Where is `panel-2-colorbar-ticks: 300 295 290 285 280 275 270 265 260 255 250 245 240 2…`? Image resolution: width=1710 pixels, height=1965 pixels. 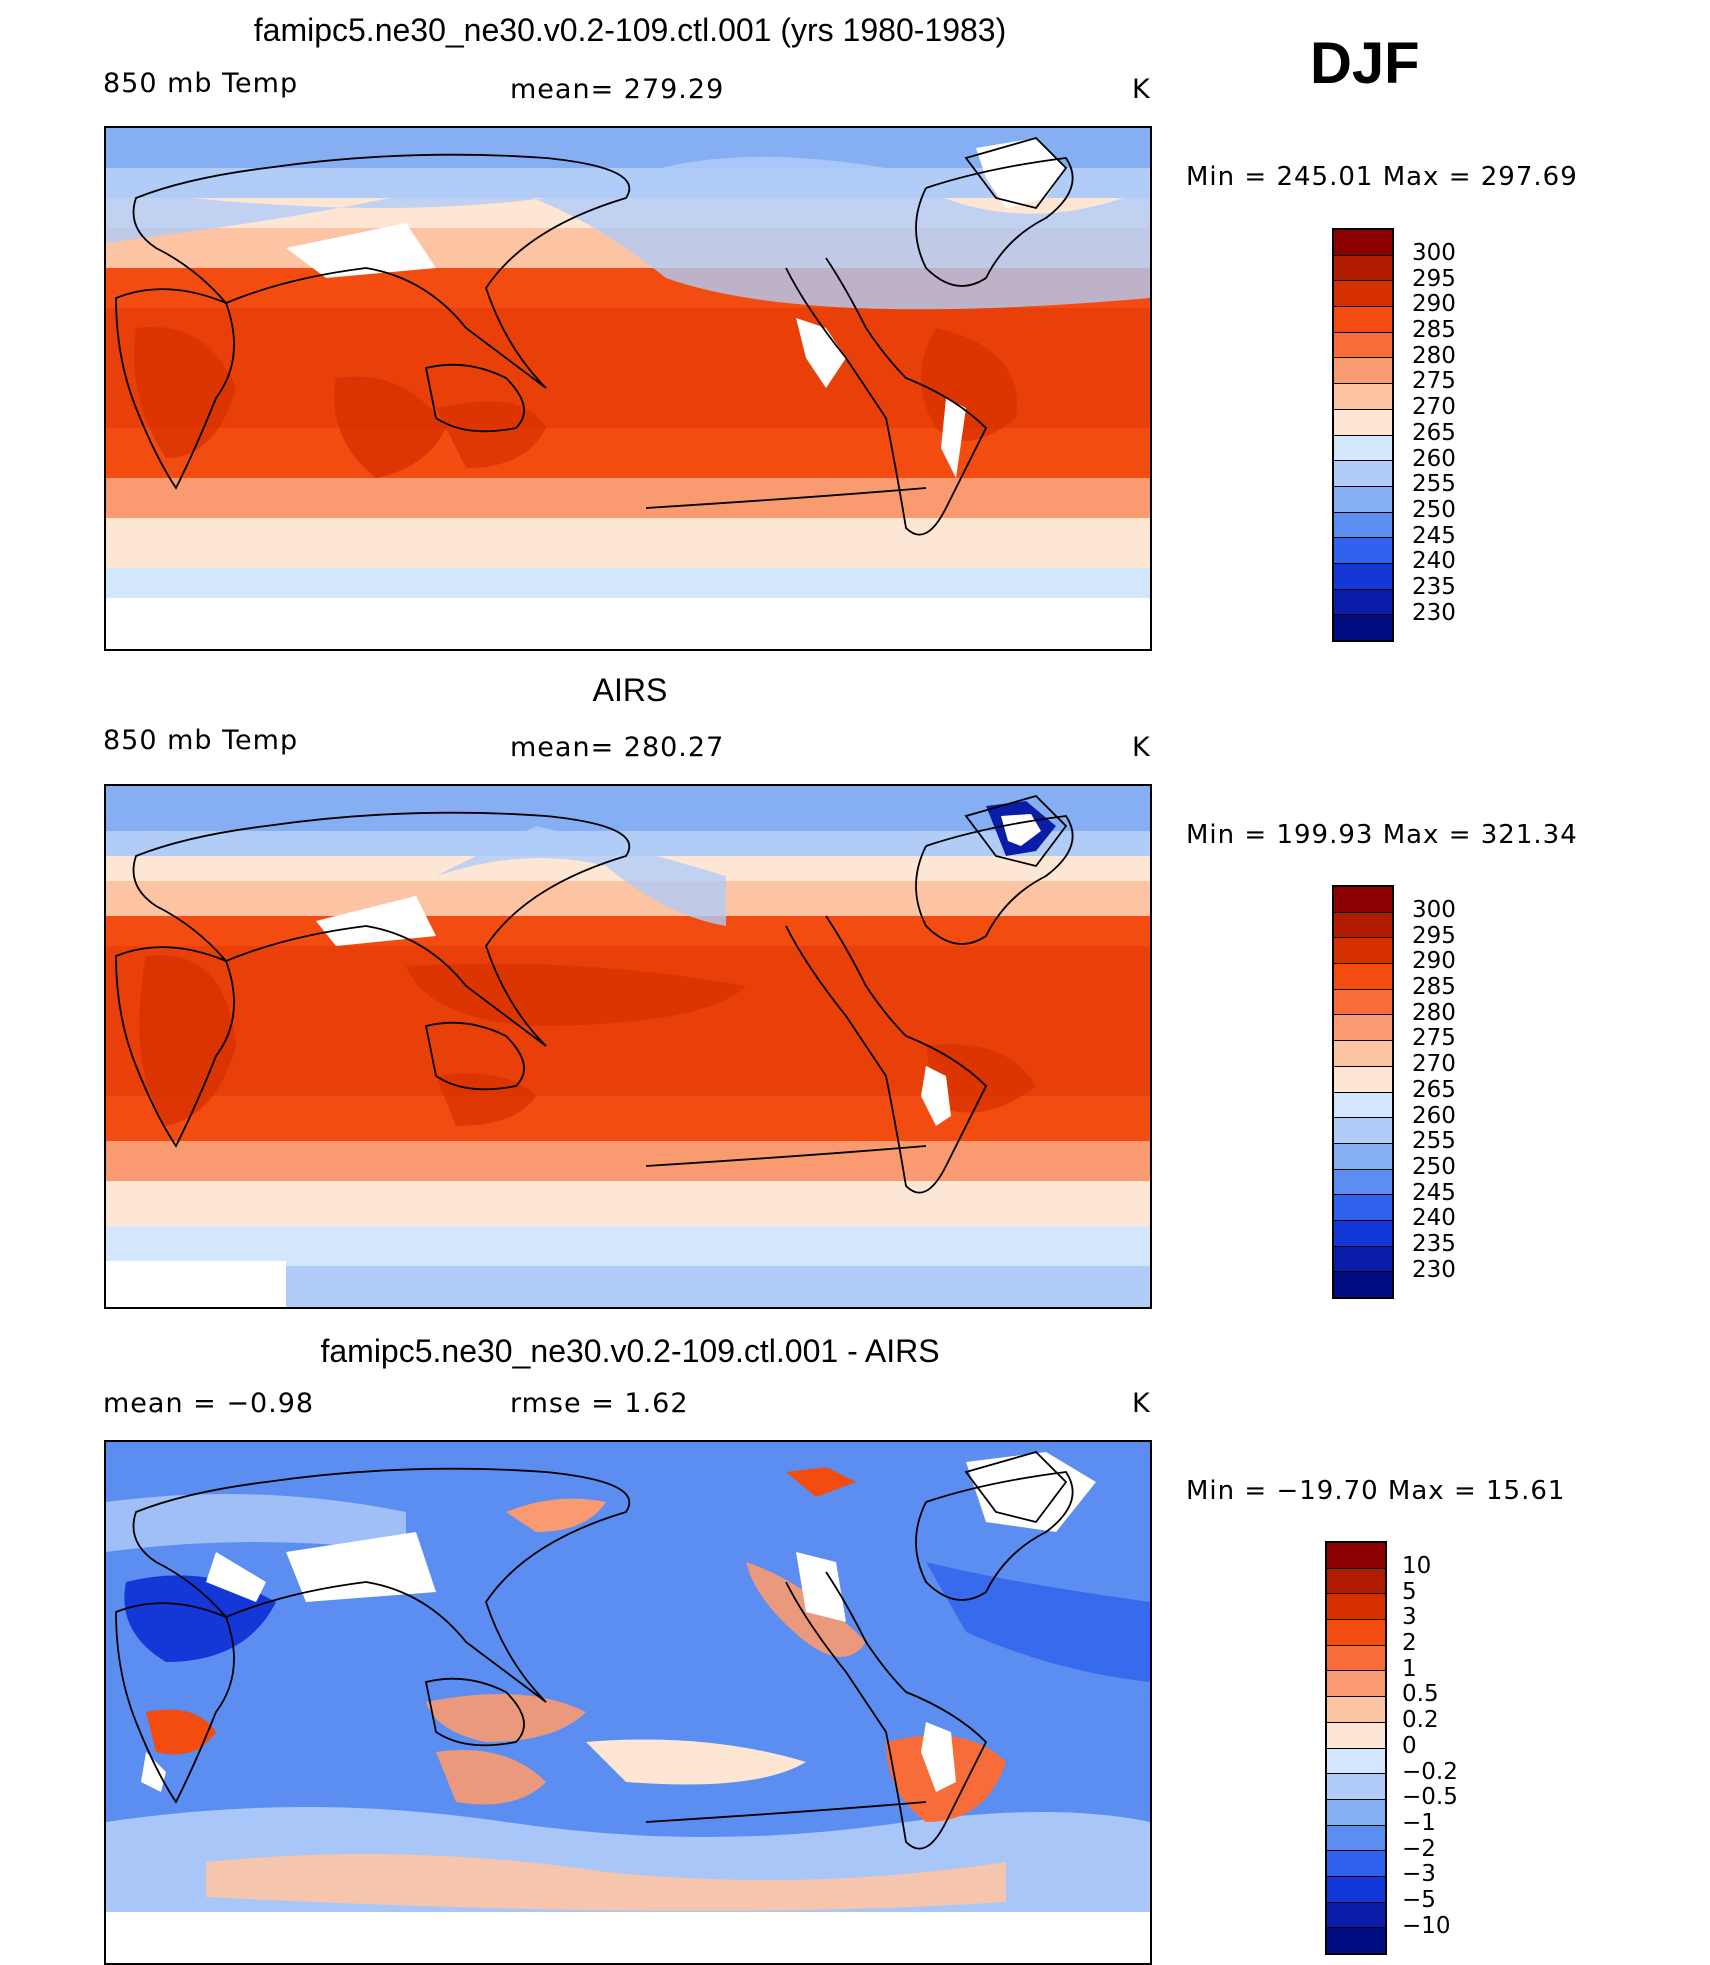 panel-2-colorbar-ticks: 300 295 290 285 280 275 270 265 260 255 250 245 240 2… is located at coordinates (1434, 1090).